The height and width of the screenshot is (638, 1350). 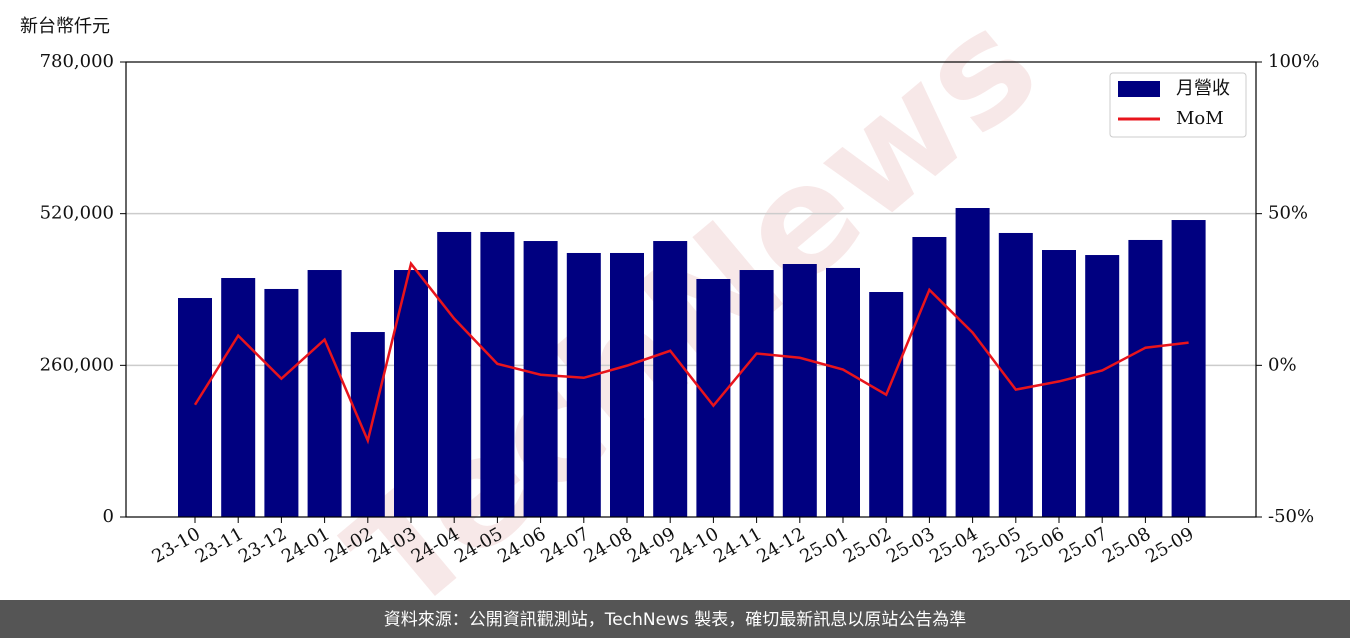 I want to click on x-tick-label: 24-12, so click(x=780, y=545).